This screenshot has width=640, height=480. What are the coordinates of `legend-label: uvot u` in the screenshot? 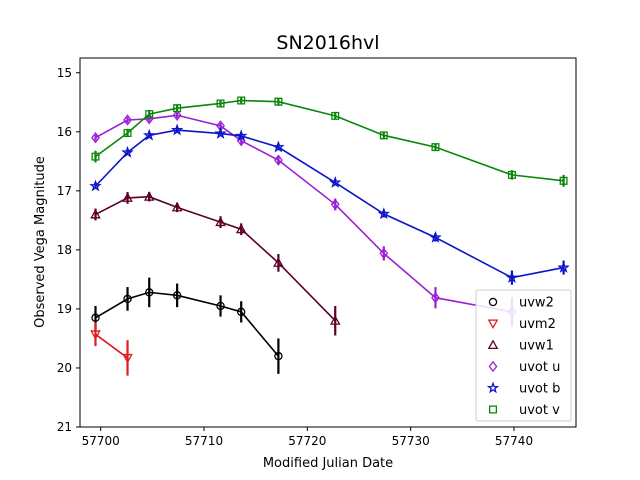 It's located at (539, 367).